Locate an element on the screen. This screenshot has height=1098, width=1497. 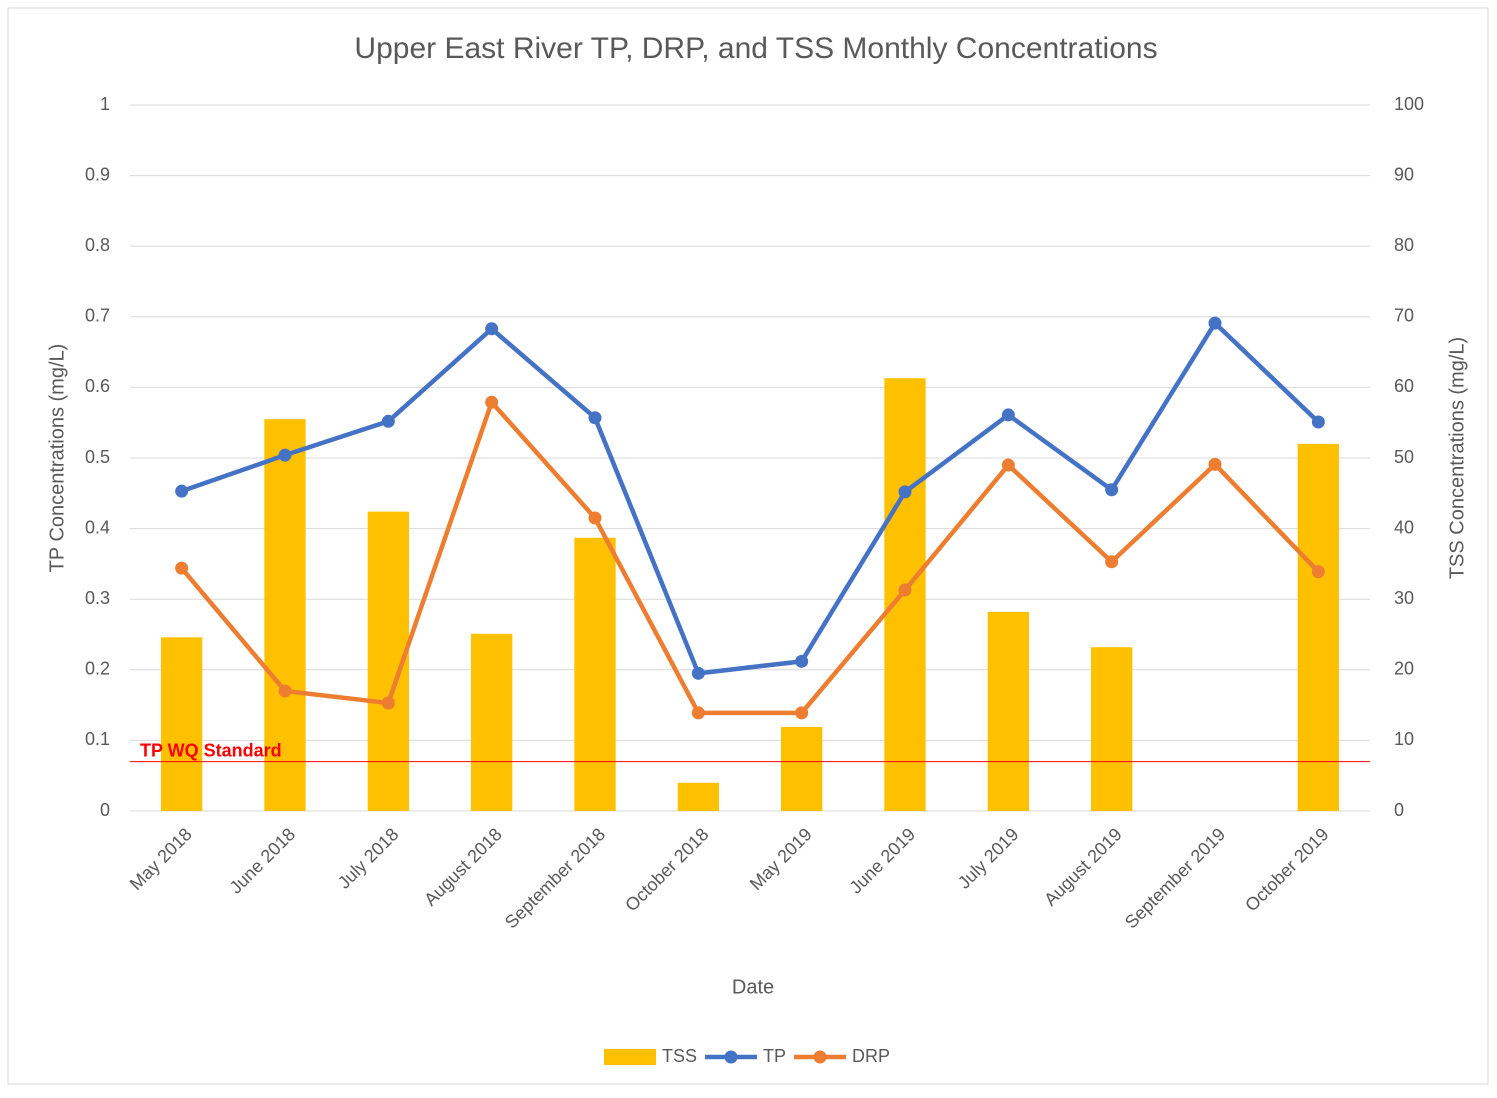
y2-tick-label: 20 is located at coordinates (1404, 669).